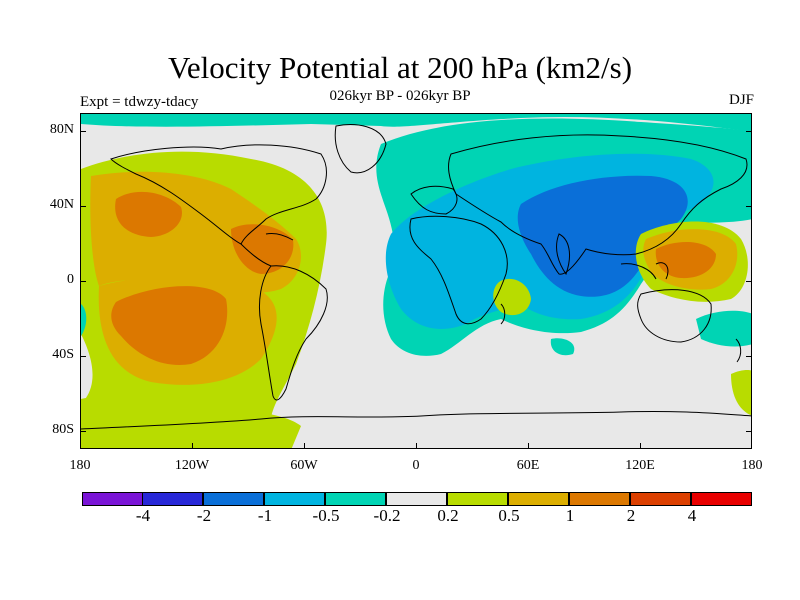  I want to click on x-tick-label: 0, so click(416, 465).